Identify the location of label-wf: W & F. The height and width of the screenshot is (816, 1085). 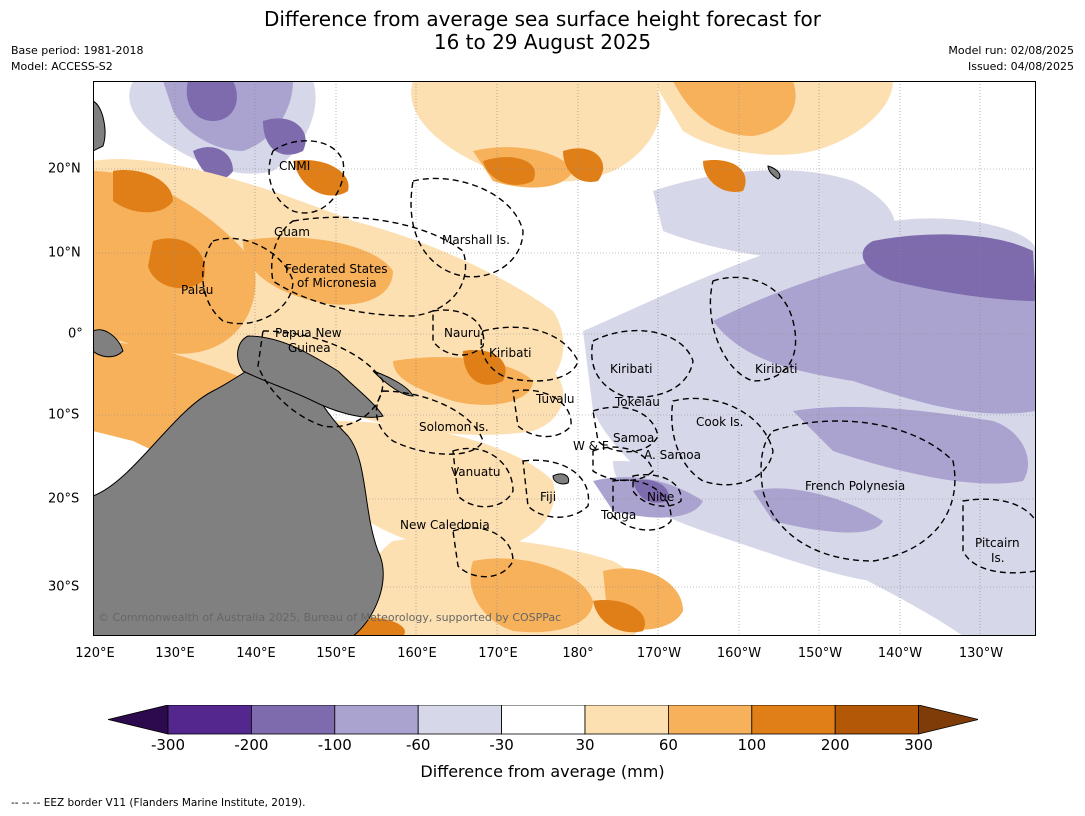
(591, 446).